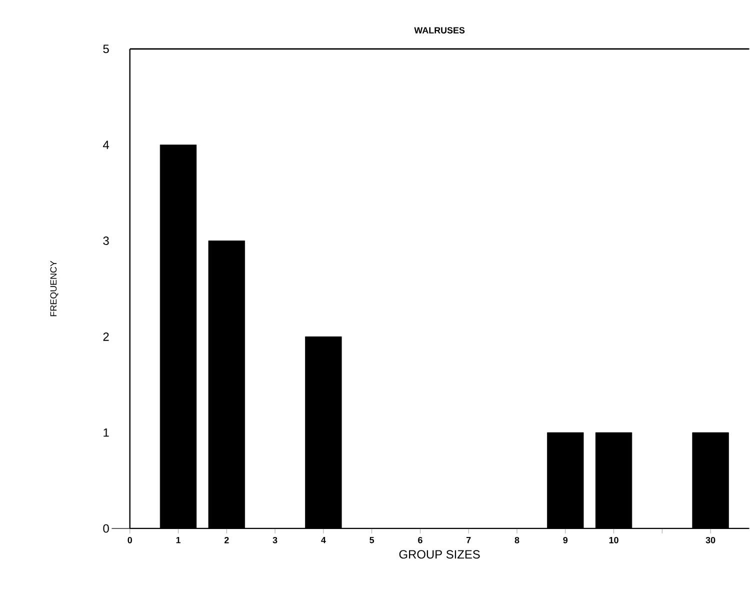  What do you see at coordinates (178, 539) in the screenshot?
I see `x-tick-label: 1` at bounding box center [178, 539].